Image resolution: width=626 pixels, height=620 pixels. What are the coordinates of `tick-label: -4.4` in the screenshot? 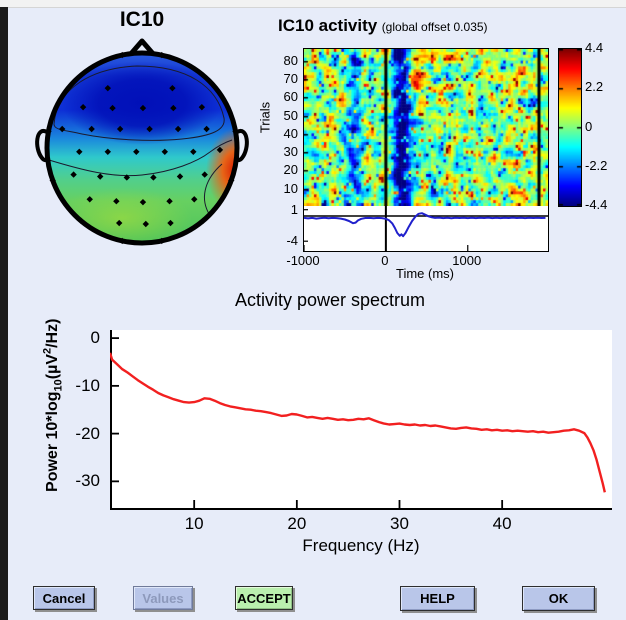 It's located at (596, 204).